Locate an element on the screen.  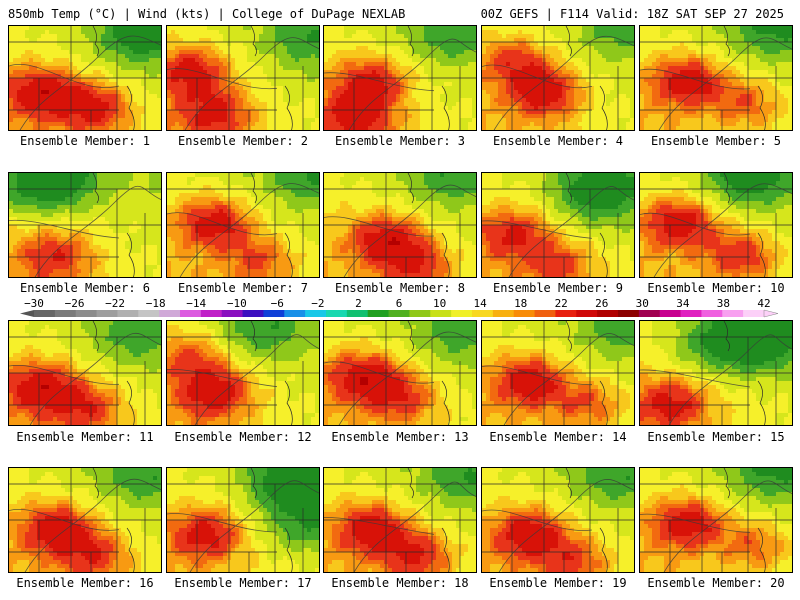
colorbar-tick-label: −10 is located at coordinates (237, 303).